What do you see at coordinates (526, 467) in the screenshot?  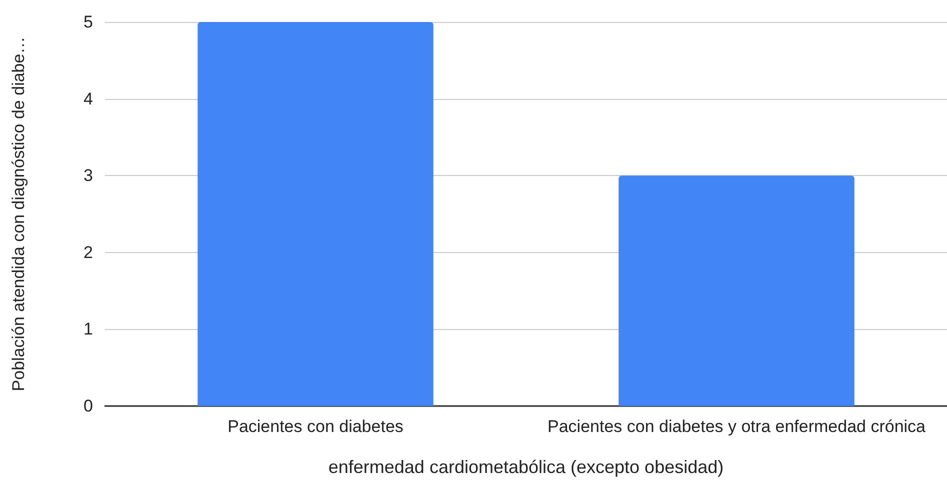 I see `x-axis-title: enfermedad cardiometabólica (excepto obesidad)` at bounding box center [526, 467].